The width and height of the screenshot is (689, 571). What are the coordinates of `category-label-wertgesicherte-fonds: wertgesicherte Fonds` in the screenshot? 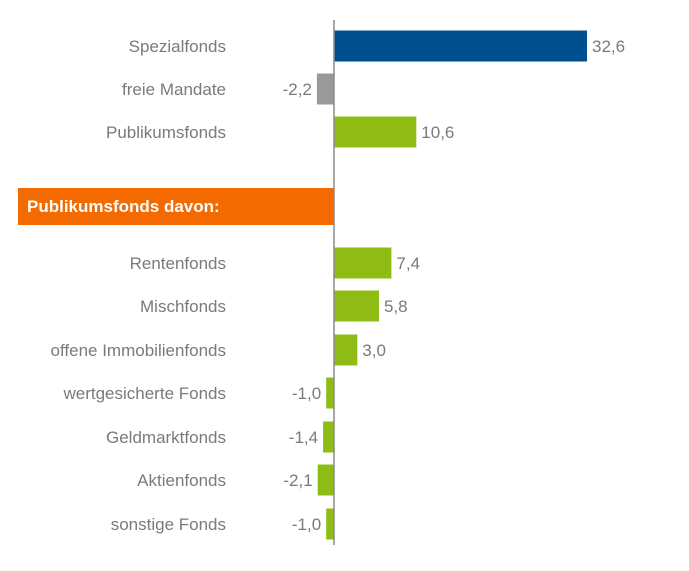 It's located at (144, 393).